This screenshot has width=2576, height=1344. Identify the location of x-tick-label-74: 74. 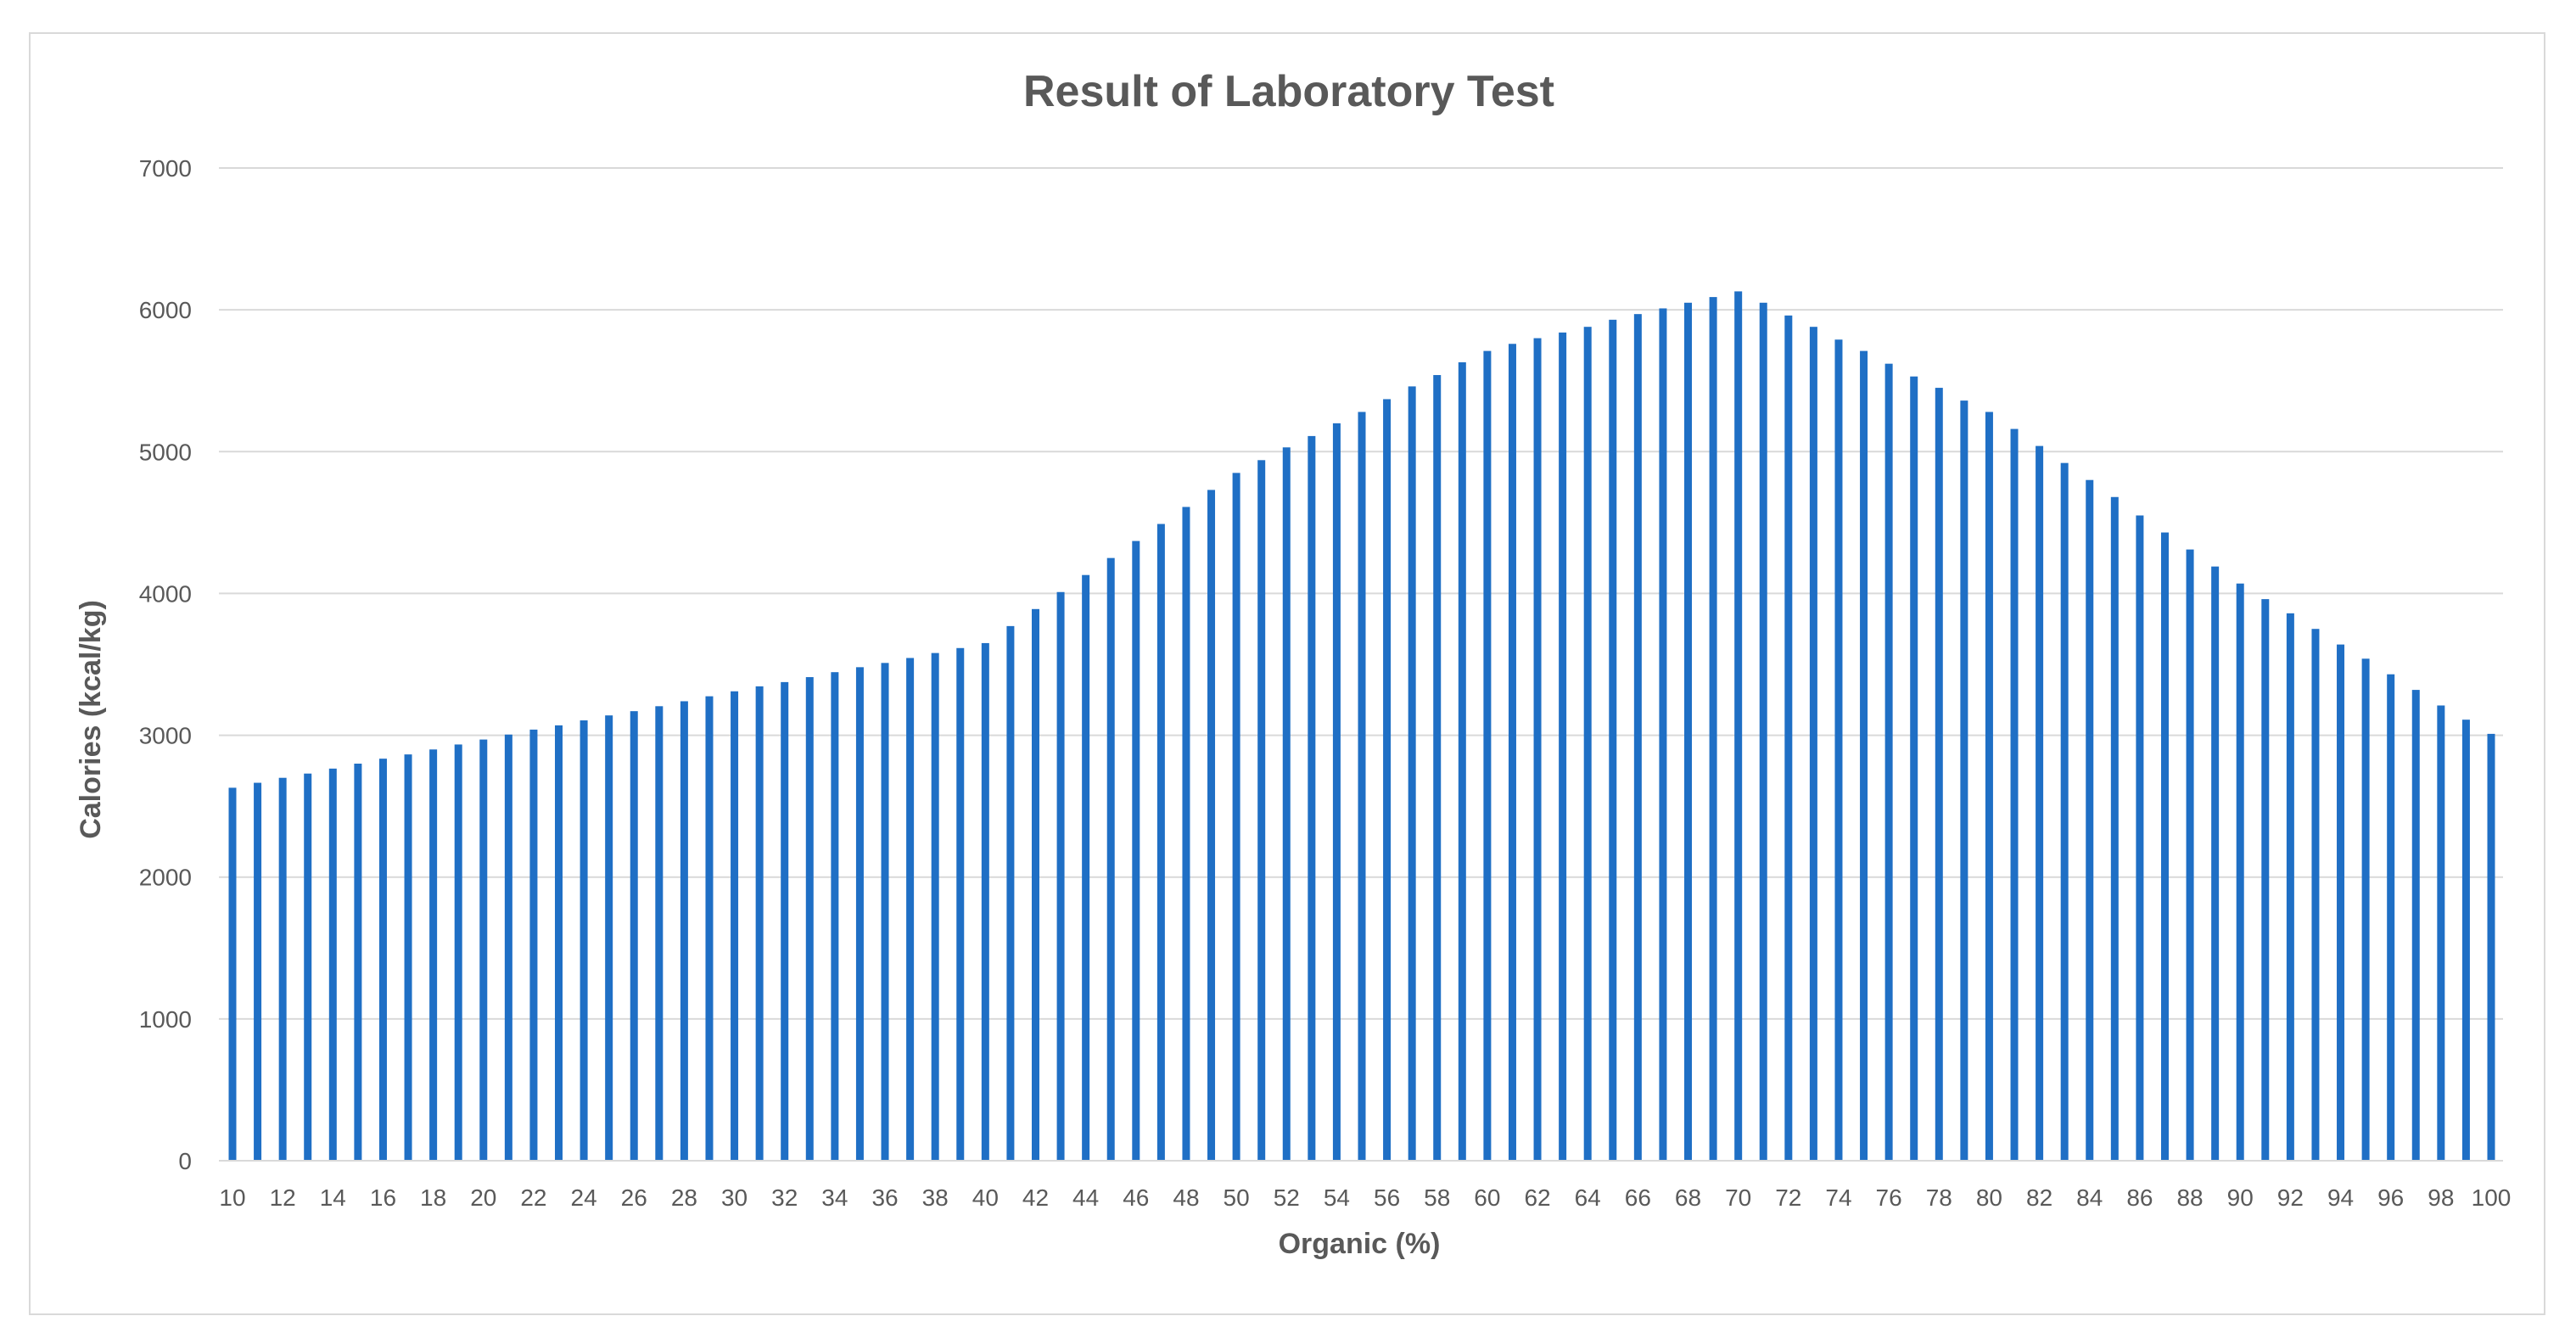
(1838, 1197).